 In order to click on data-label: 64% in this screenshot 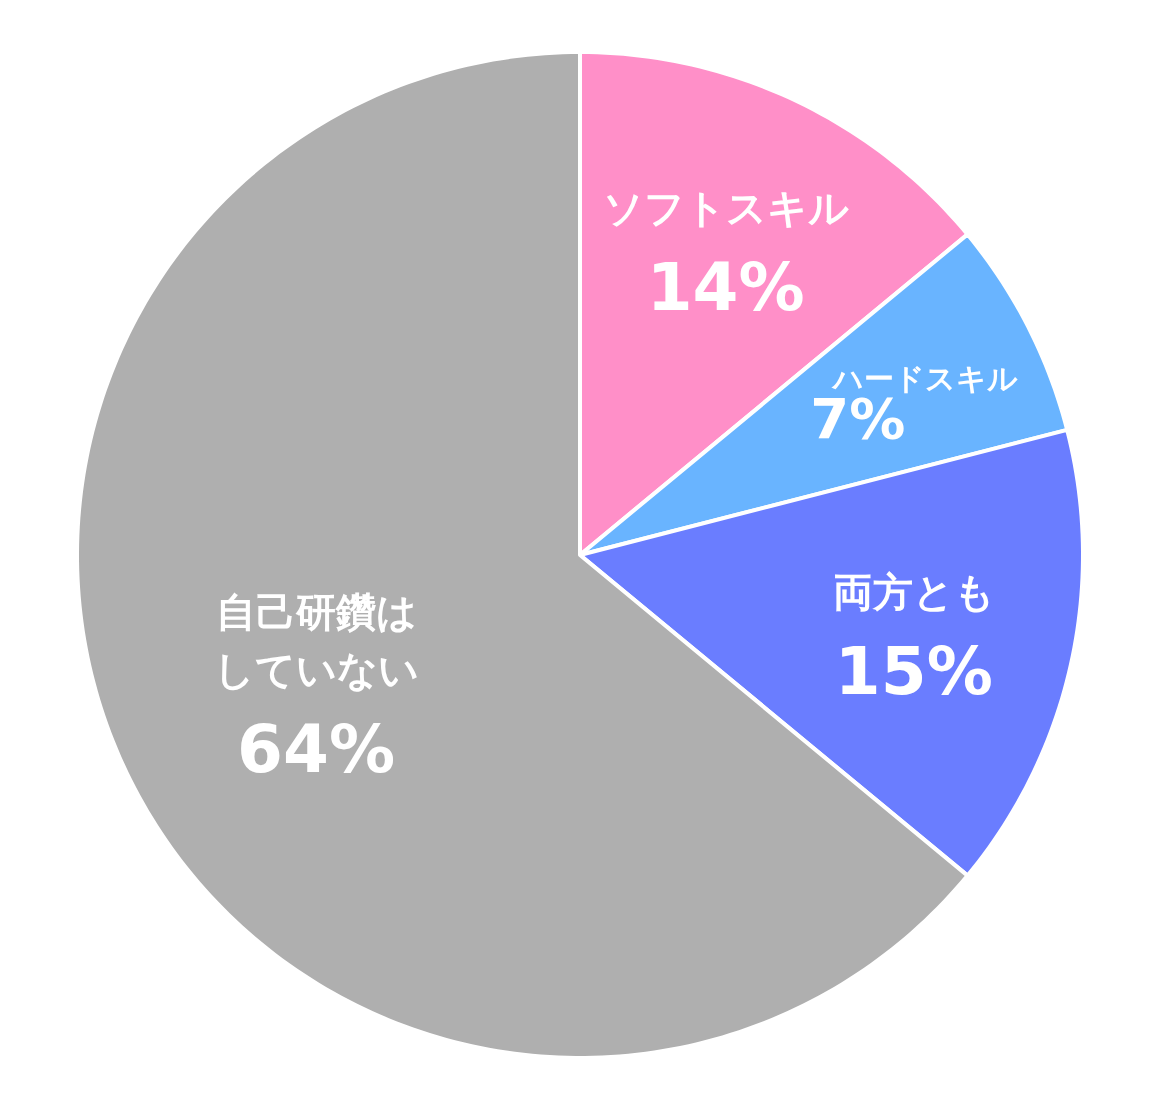, I will do `click(316, 750)`.